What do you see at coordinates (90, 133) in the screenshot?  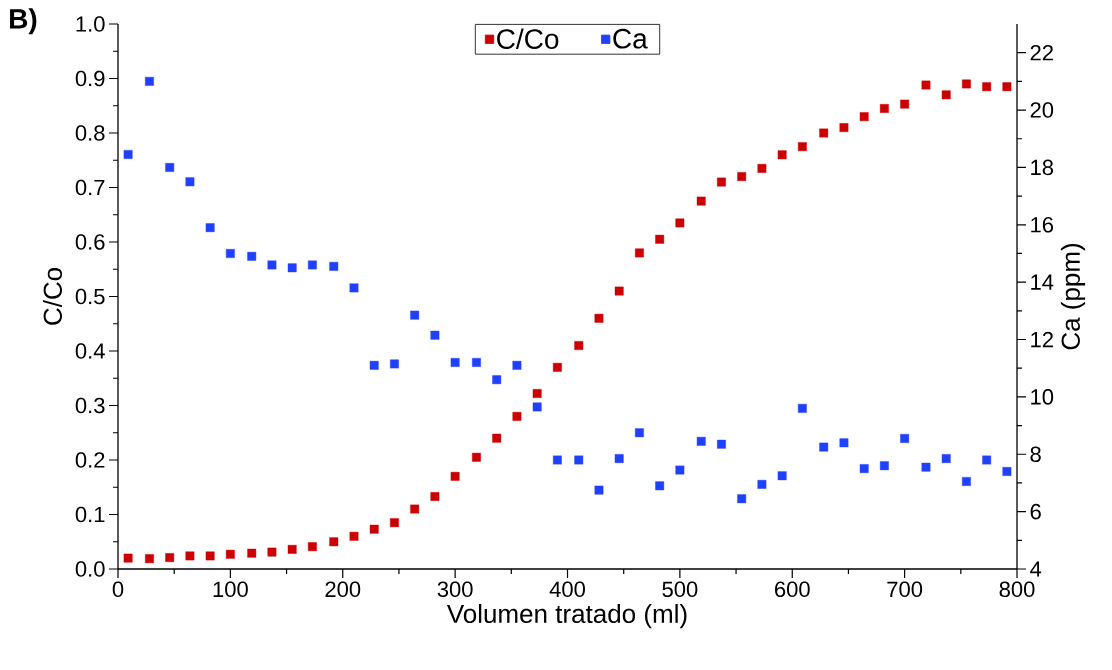 I see `y-tick-label: 0.8` at bounding box center [90, 133].